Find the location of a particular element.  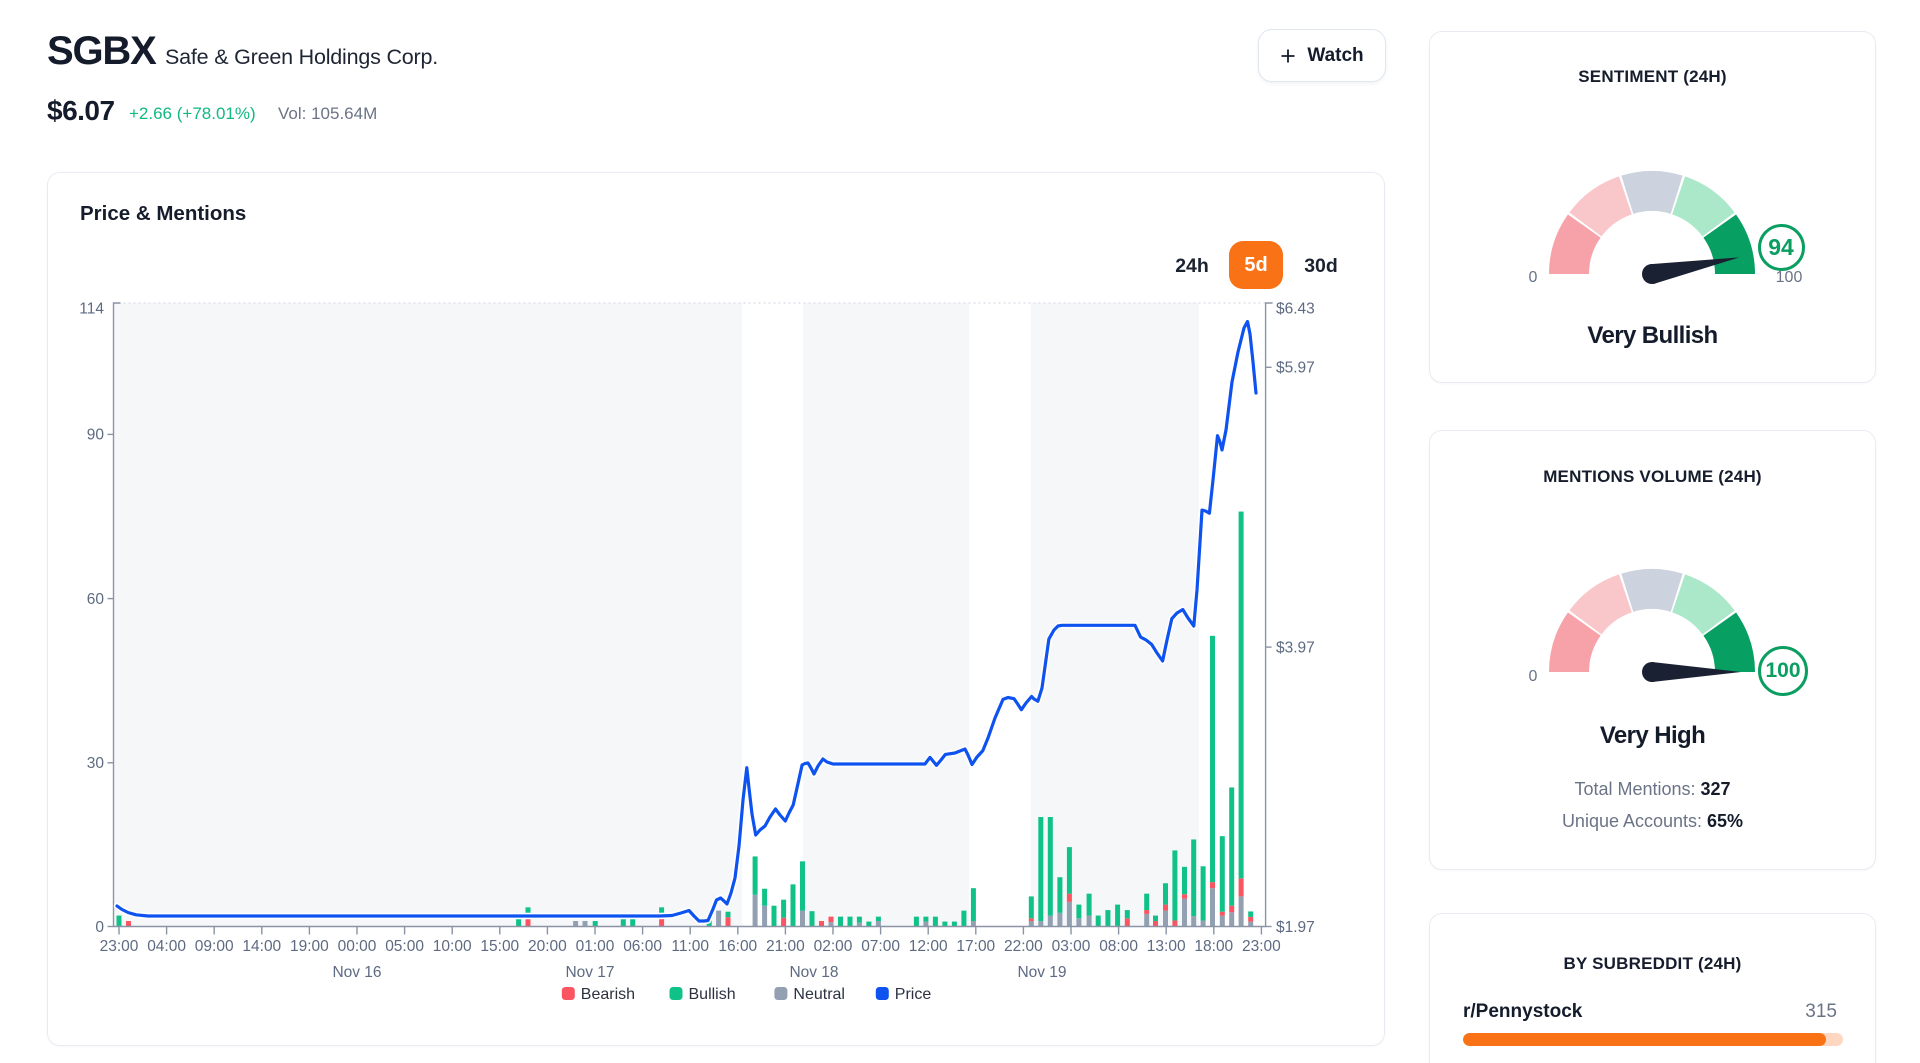

svg-text: $1.97 is located at coordinates (1295, 927).